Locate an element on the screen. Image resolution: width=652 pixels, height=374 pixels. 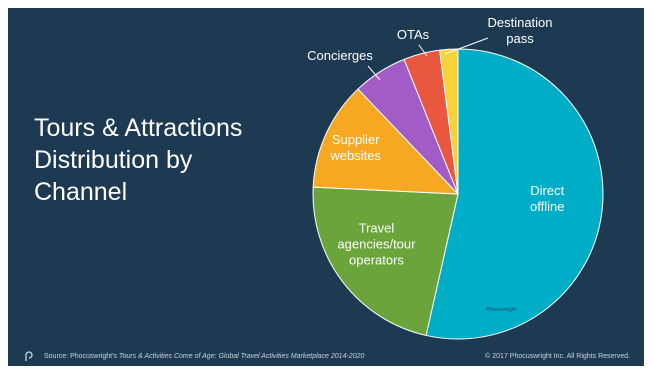
source-prefix: Source: Phocuswright's is located at coordinates (81, 356).